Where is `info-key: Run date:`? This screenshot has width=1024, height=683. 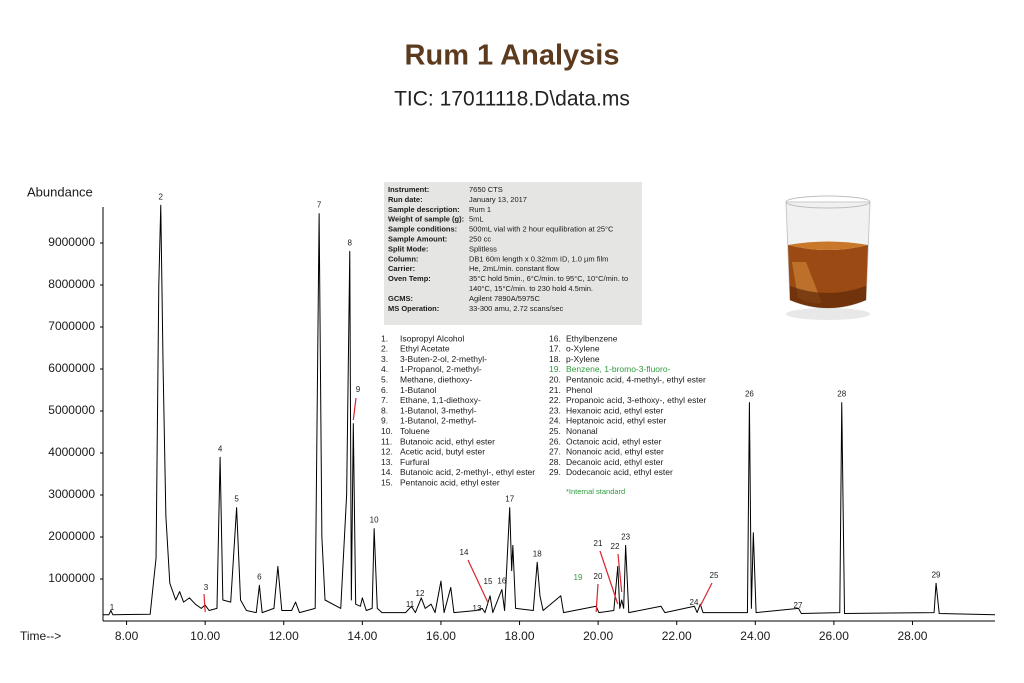 info-key: Run date: is located at coordinates (405, 199).